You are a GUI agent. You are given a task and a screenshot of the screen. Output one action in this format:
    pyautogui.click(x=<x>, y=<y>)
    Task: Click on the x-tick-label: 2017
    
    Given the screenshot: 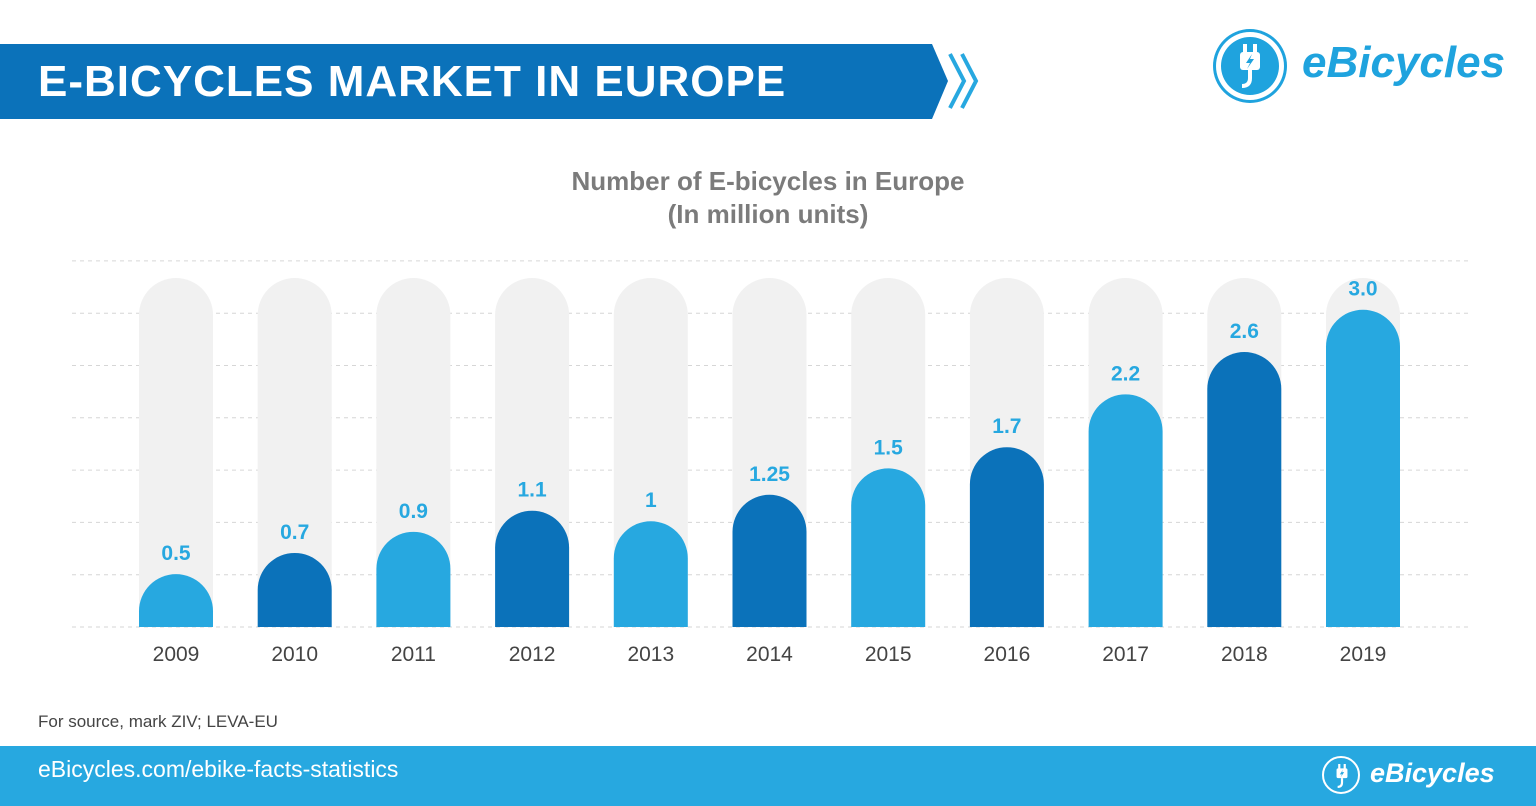 What is the action you would take?
    pyautogui.click(x=1125, y=654)
    